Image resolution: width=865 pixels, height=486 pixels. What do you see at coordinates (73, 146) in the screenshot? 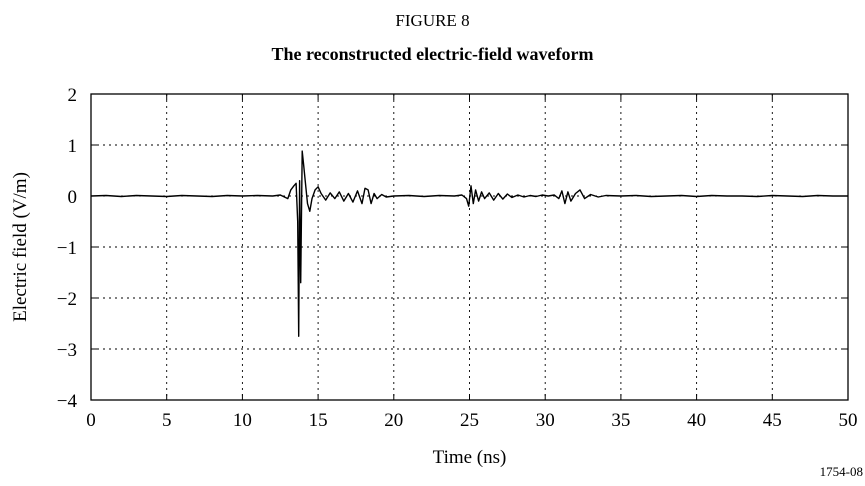
I see `y-tick-label: 1` at bounding box center [73, 146].